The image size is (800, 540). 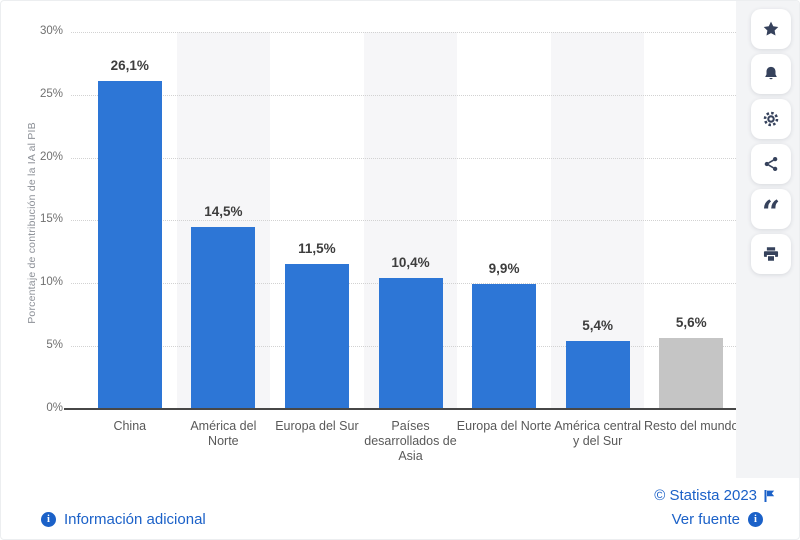 I want to click on info-icon: i, so click(x=48, y=519).